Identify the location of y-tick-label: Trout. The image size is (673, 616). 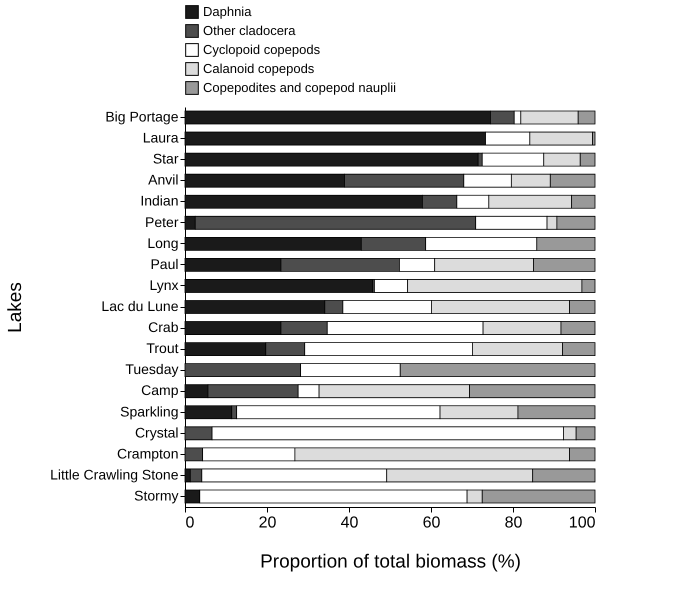
(162, 348).